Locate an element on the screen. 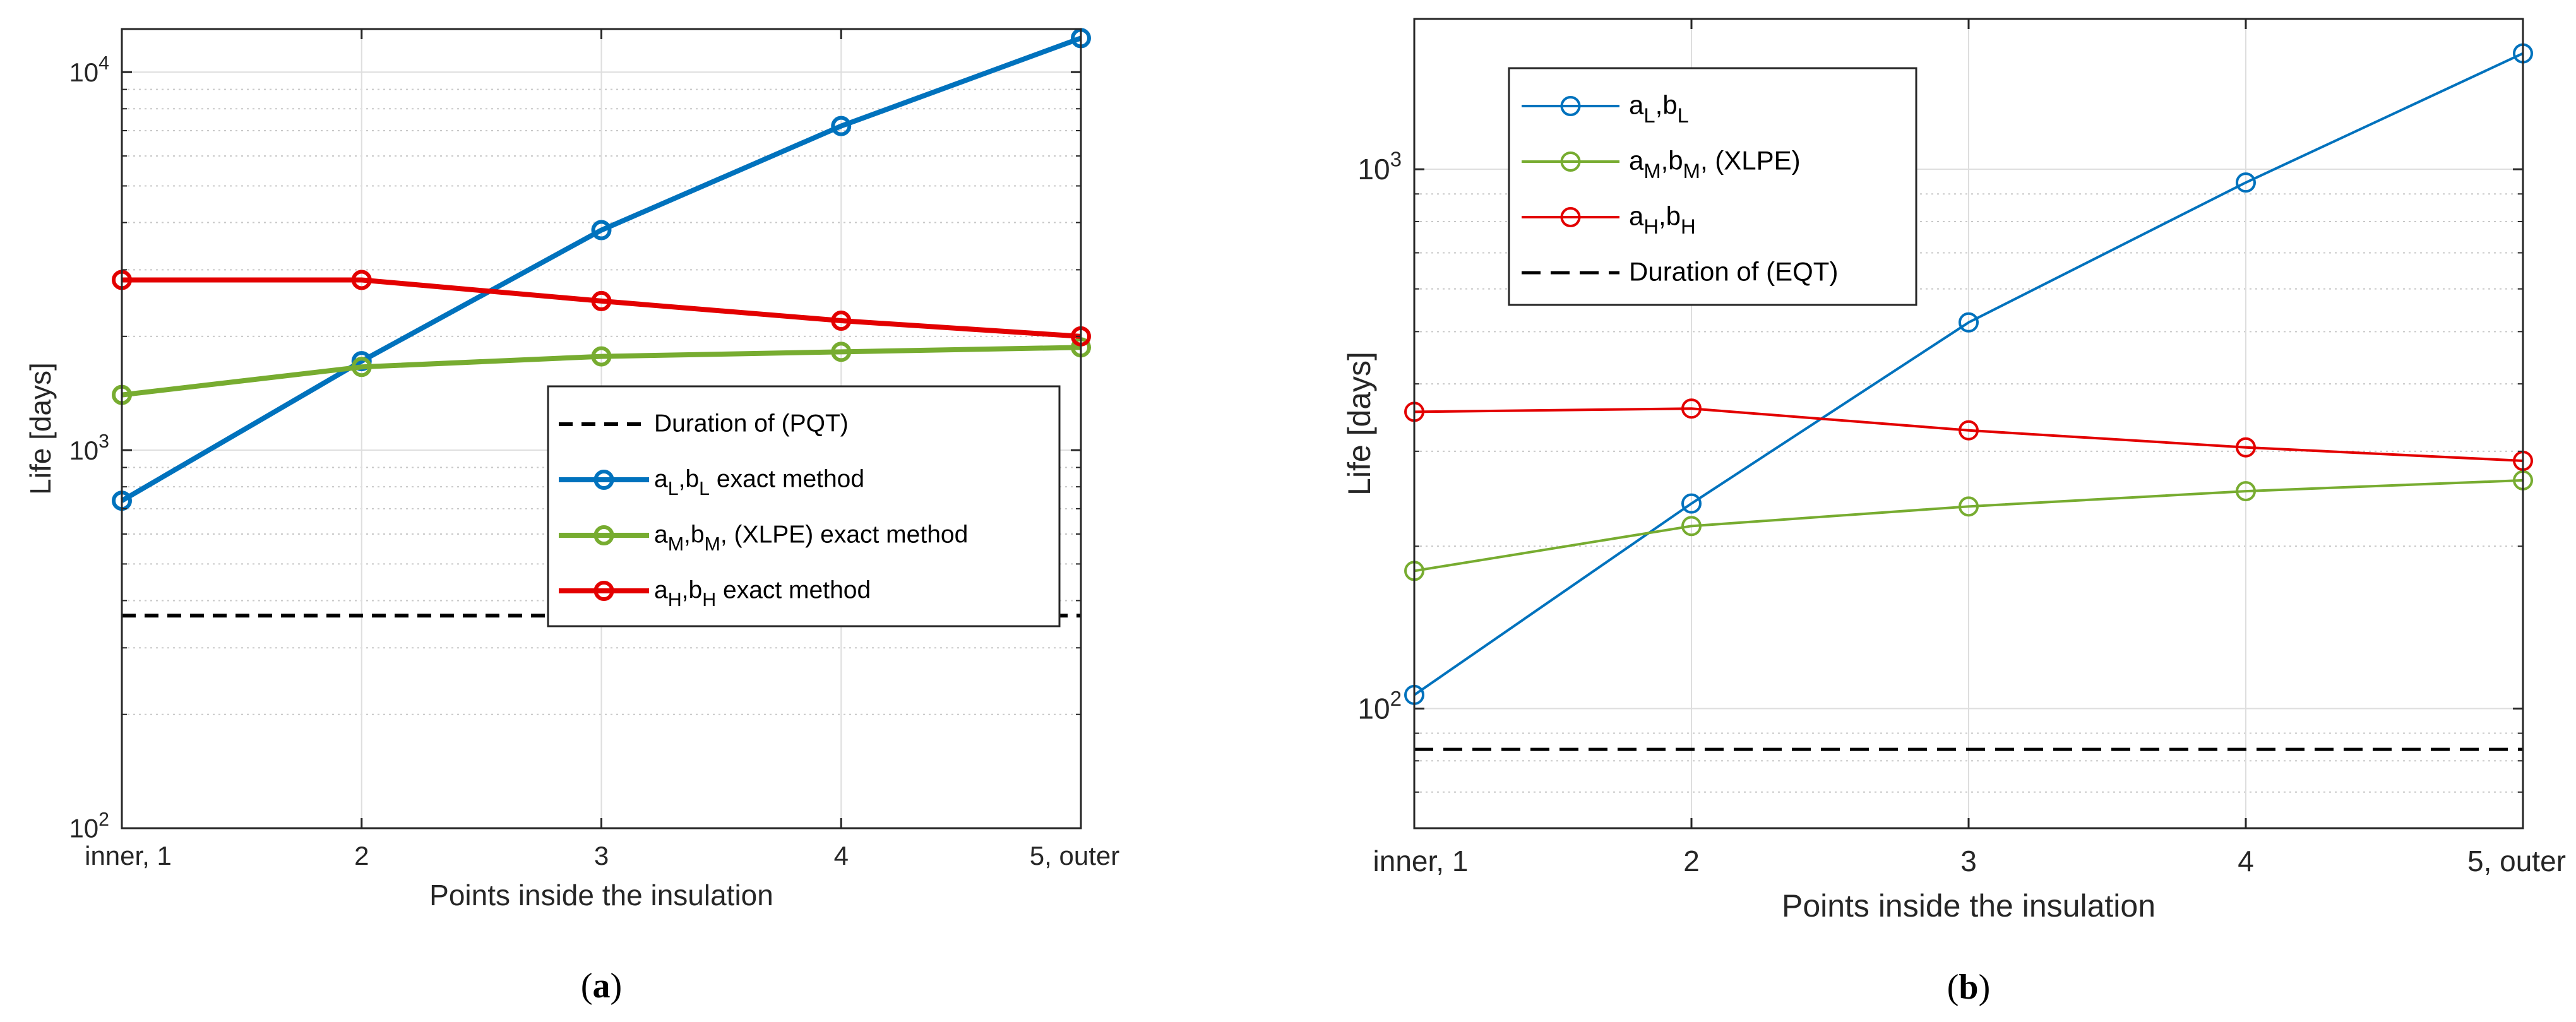 The height and width of the screenshot is (1022, 2576). legend: aL,bL aM,bM, (XLPE) aH,bH Duration of (EQT) is located at coordinates (1712, 187).